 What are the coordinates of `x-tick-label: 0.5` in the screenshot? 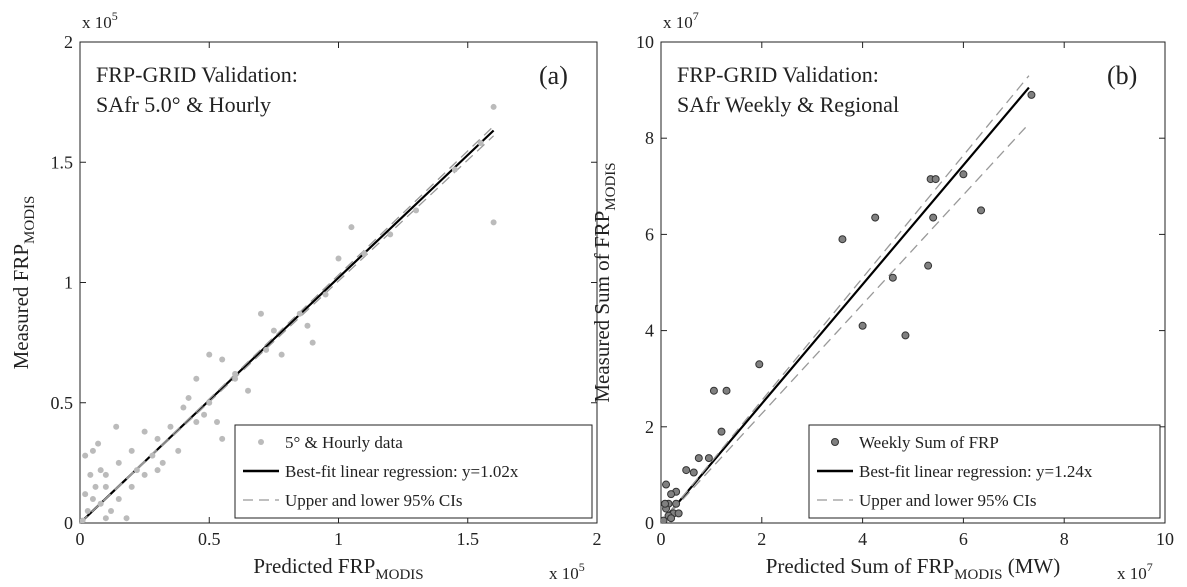 It's located at (209, 539).